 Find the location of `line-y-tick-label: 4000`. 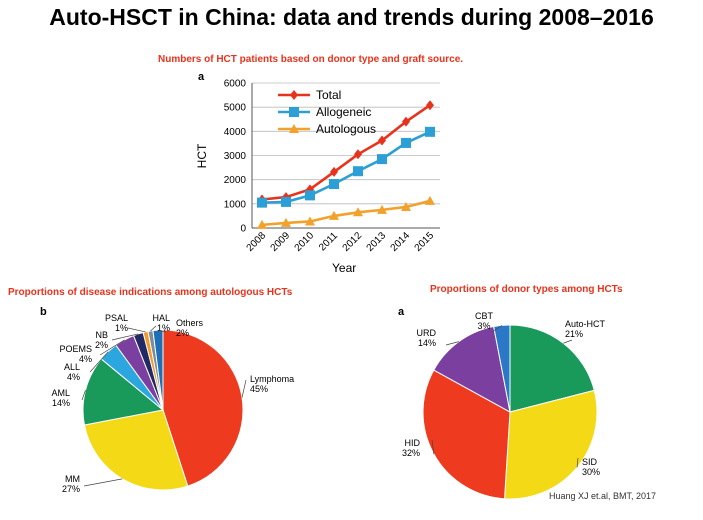

line-y-tick-label: 4000 is located at coordinates (235, 132).